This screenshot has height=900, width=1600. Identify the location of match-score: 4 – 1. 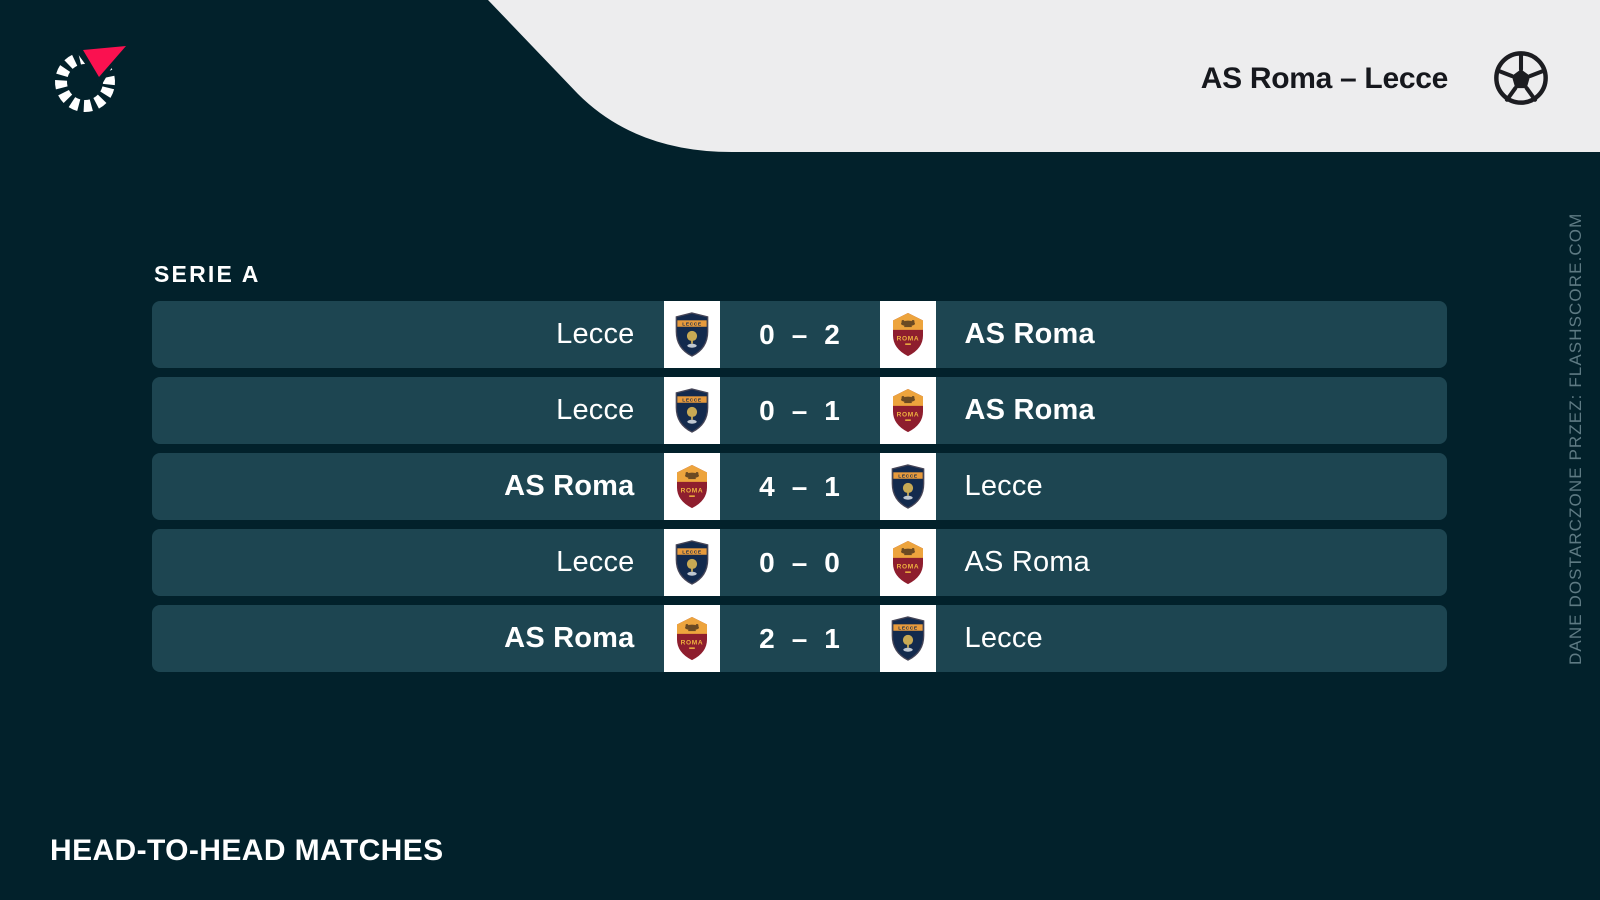
(800, 486).